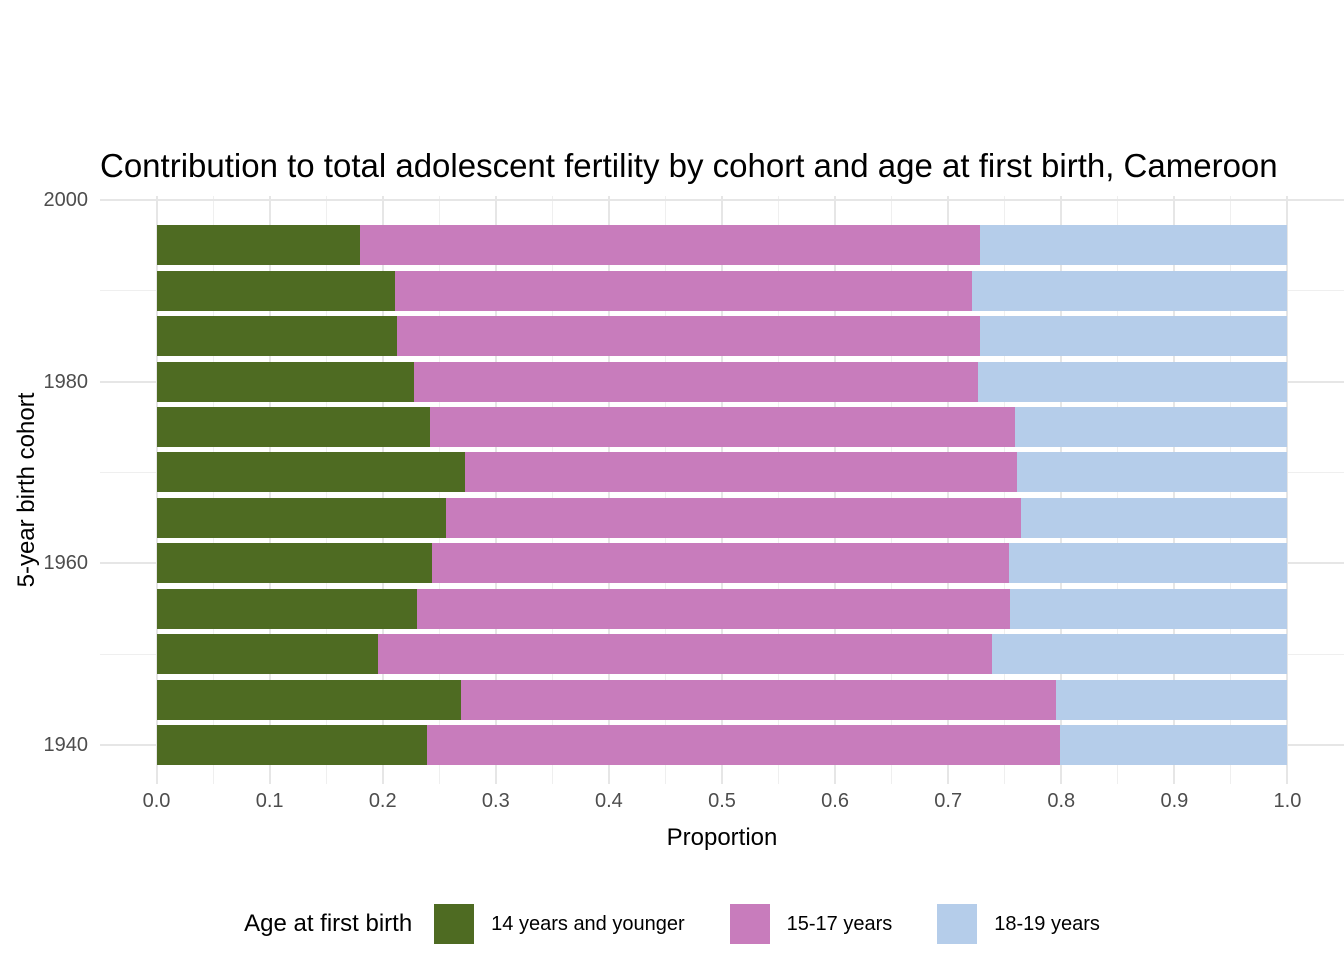 This screenshot has width=1344, height=960. I want to click on x-gridline-major, so click(1287, 490).